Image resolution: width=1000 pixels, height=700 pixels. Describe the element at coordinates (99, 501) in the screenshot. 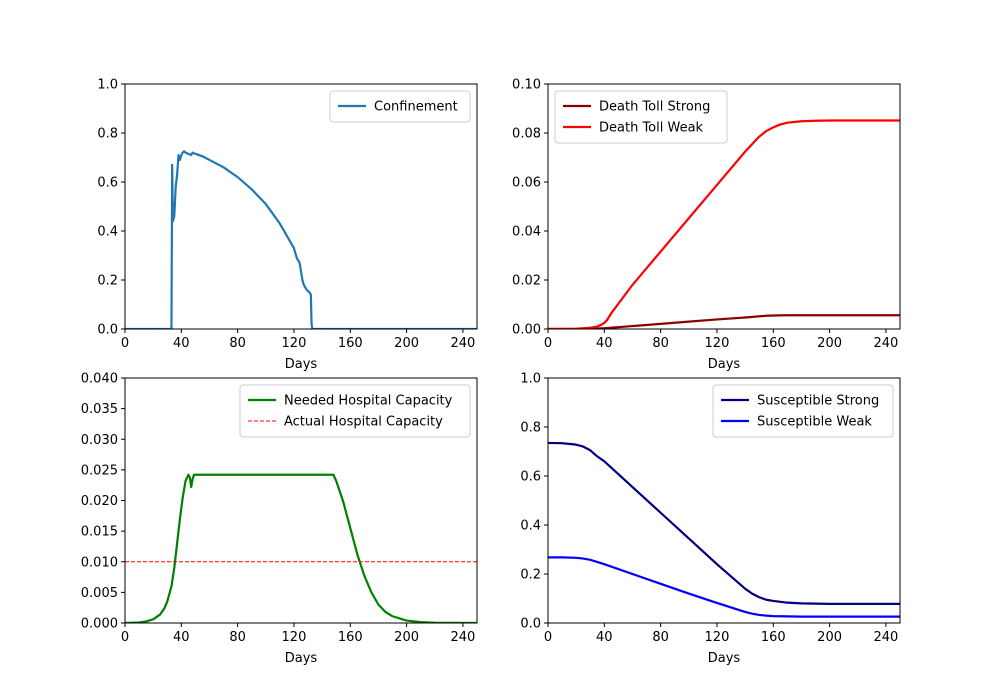

I see `y-tick-label: 0.020` at that location.